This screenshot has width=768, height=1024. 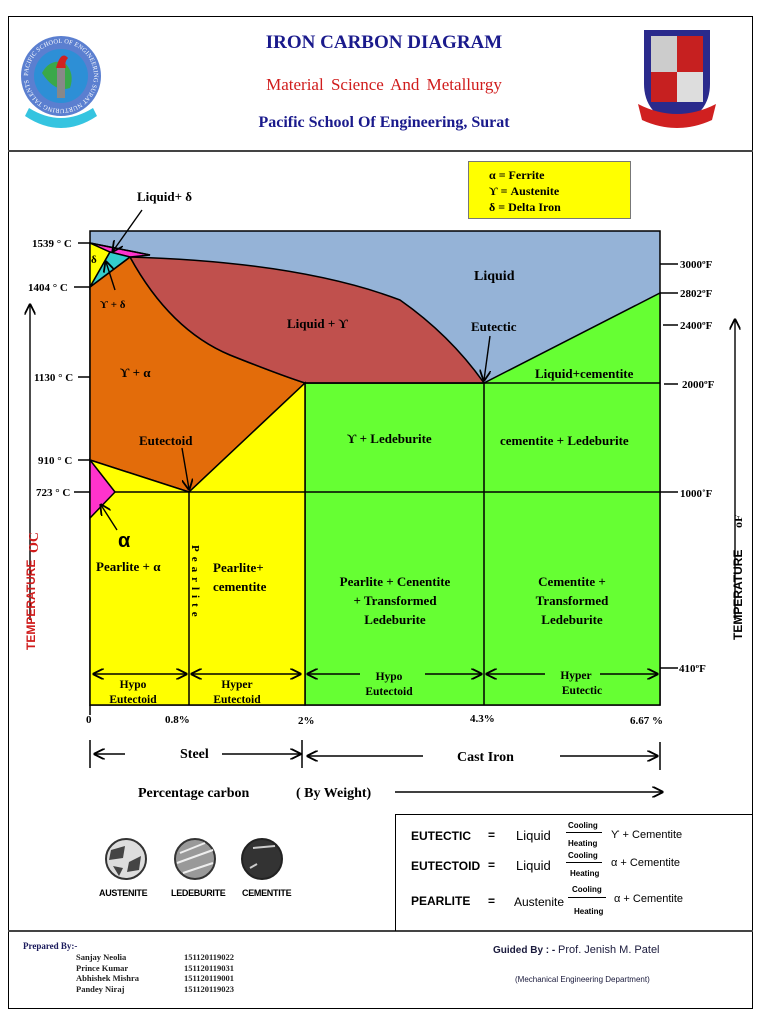 I want to click on eq-name: EUTECTIC, so click(x=441, y=836).